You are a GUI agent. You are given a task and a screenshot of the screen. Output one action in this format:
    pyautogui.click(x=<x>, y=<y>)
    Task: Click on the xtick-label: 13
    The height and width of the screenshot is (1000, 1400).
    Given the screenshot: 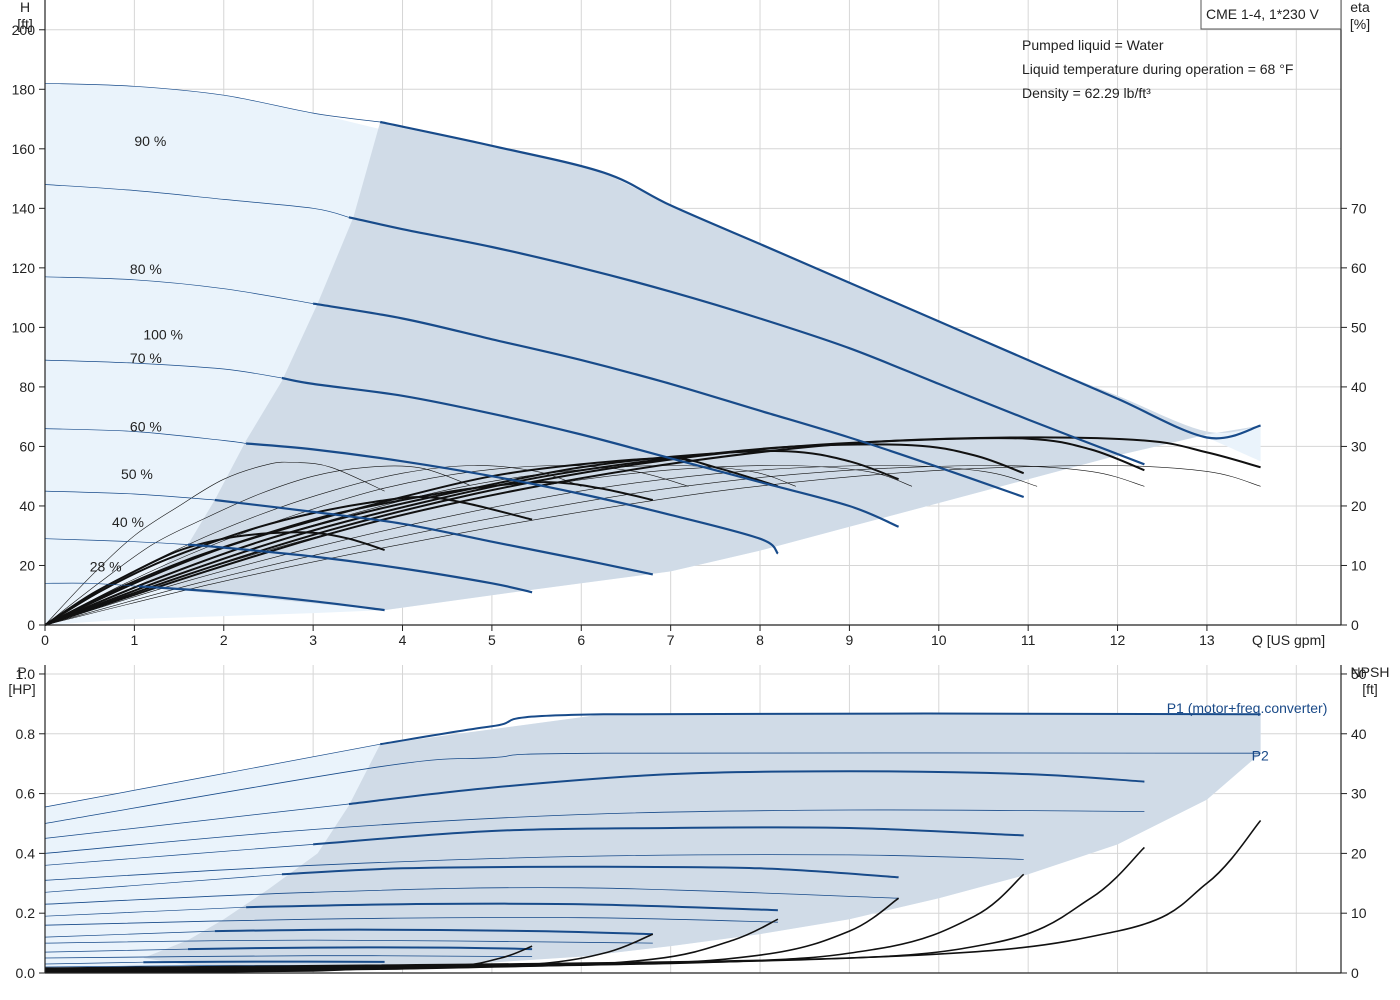 What is the action you would take?
    pyautogui.click(x=1207, y=640)
    